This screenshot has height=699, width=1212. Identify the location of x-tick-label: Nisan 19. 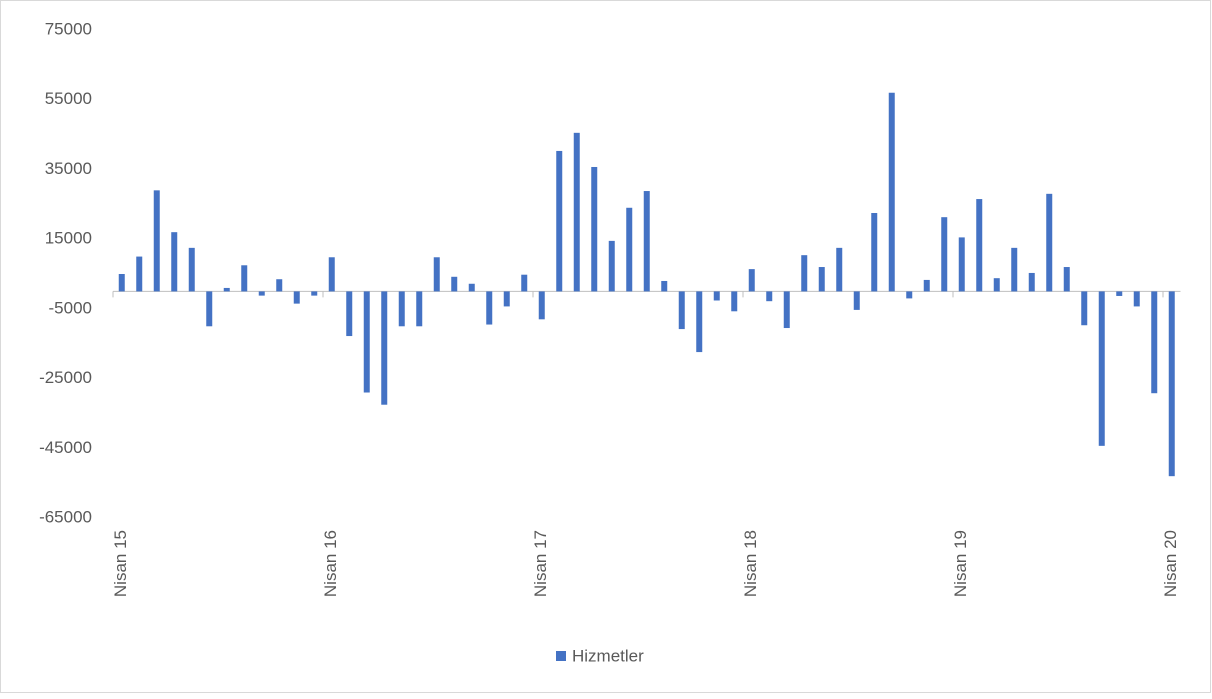
(960, 563).